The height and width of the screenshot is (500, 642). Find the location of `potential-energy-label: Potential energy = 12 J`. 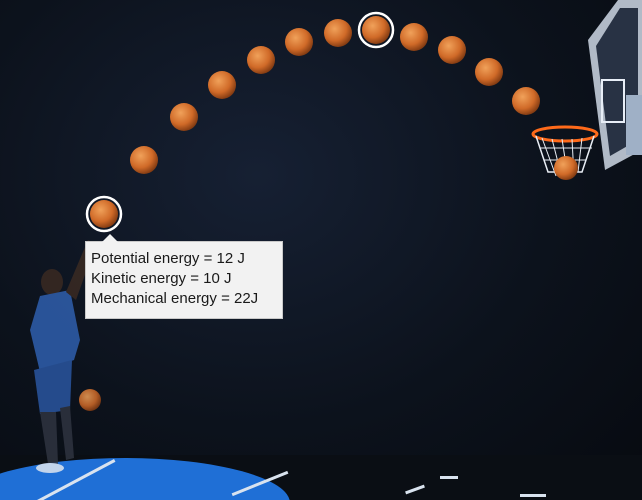

potential-energy-label: Potential energy = 12 J is located at coordinates (168, 258).